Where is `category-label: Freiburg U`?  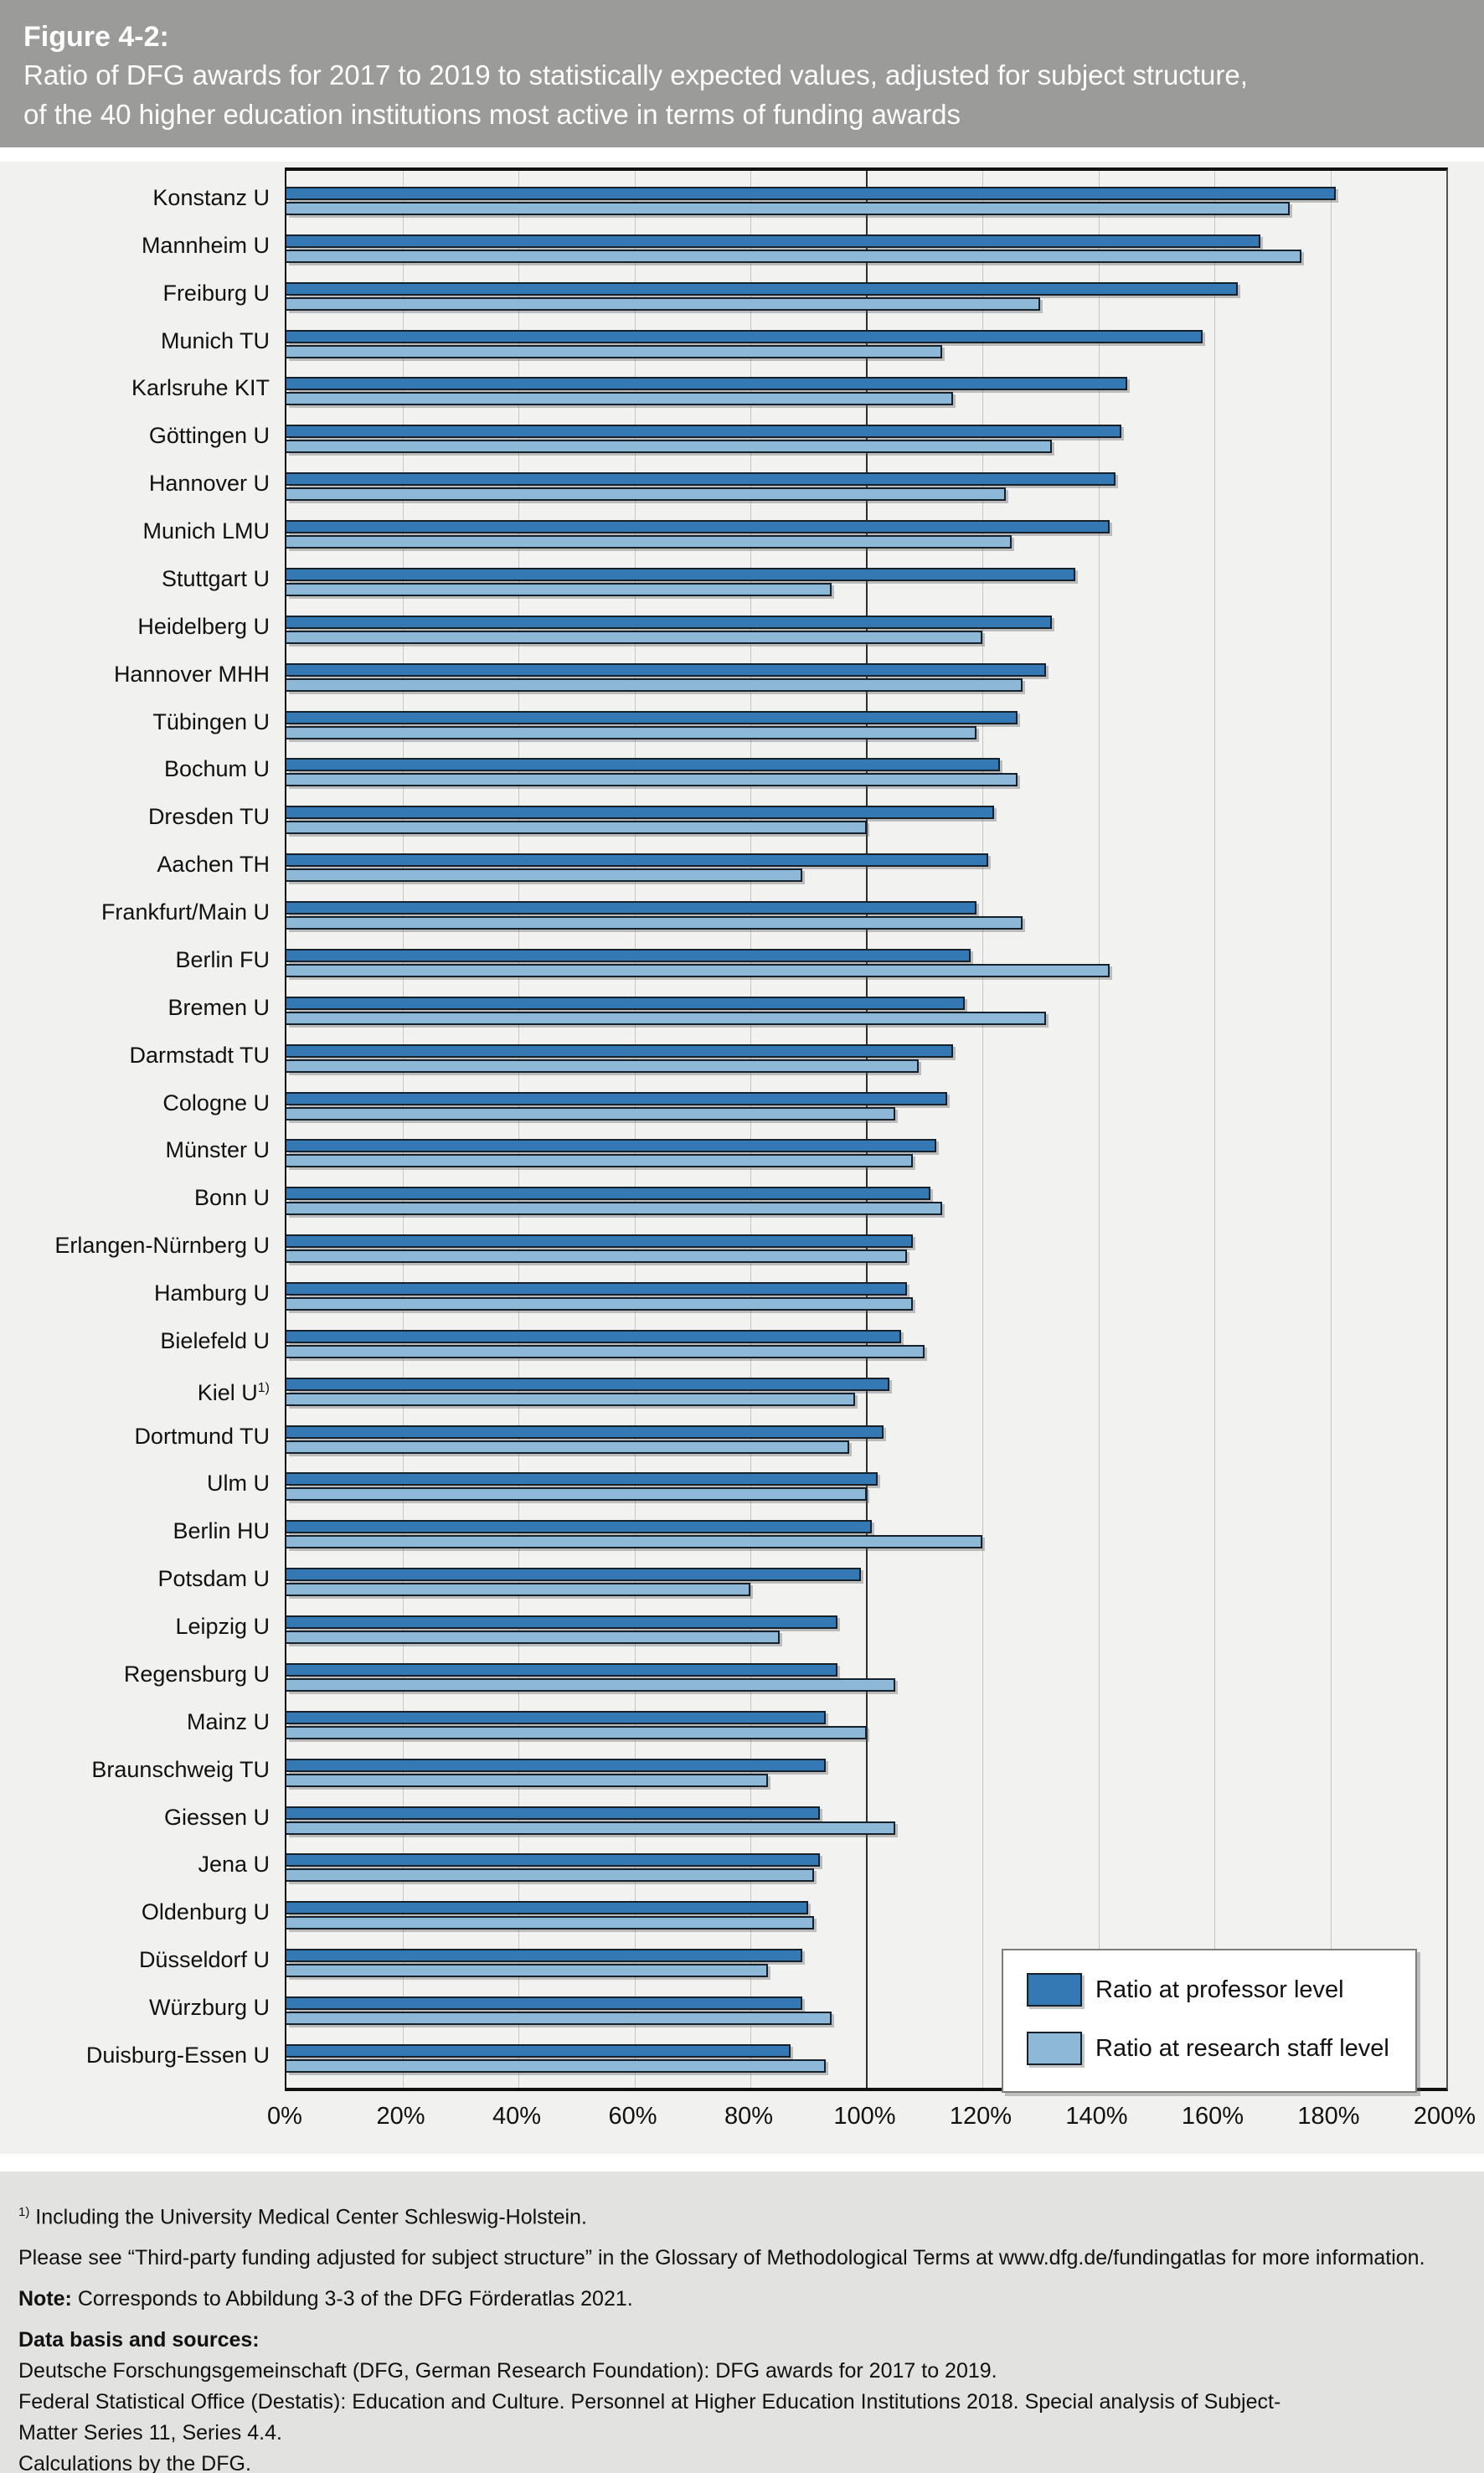 category-label: Freiburg U is located at coordinates (216, 293).